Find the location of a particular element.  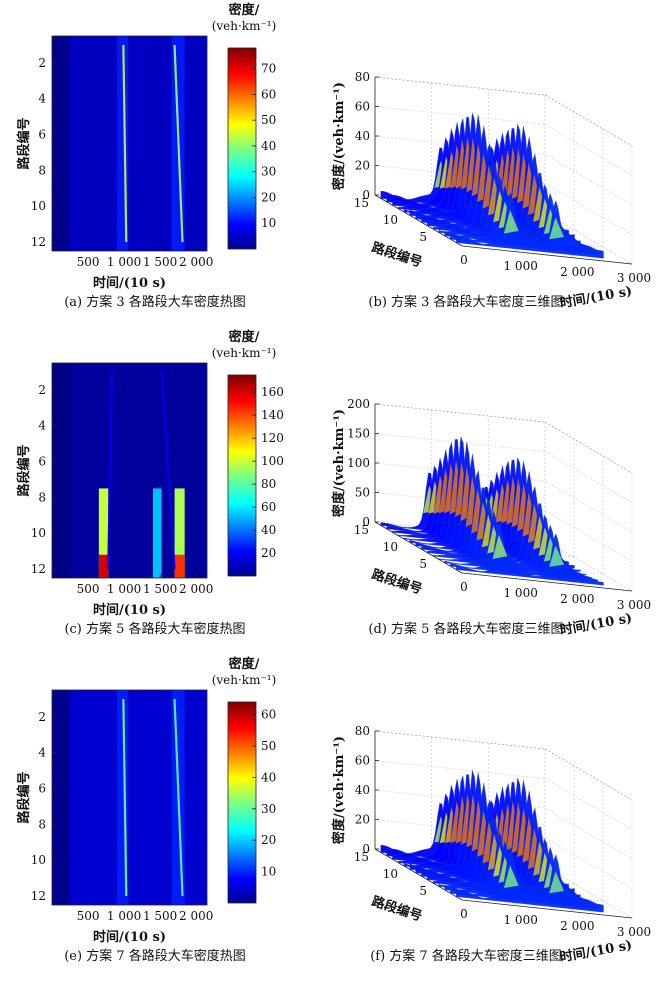

segment-tick-label: 10 is located at coordinates (390, 547).